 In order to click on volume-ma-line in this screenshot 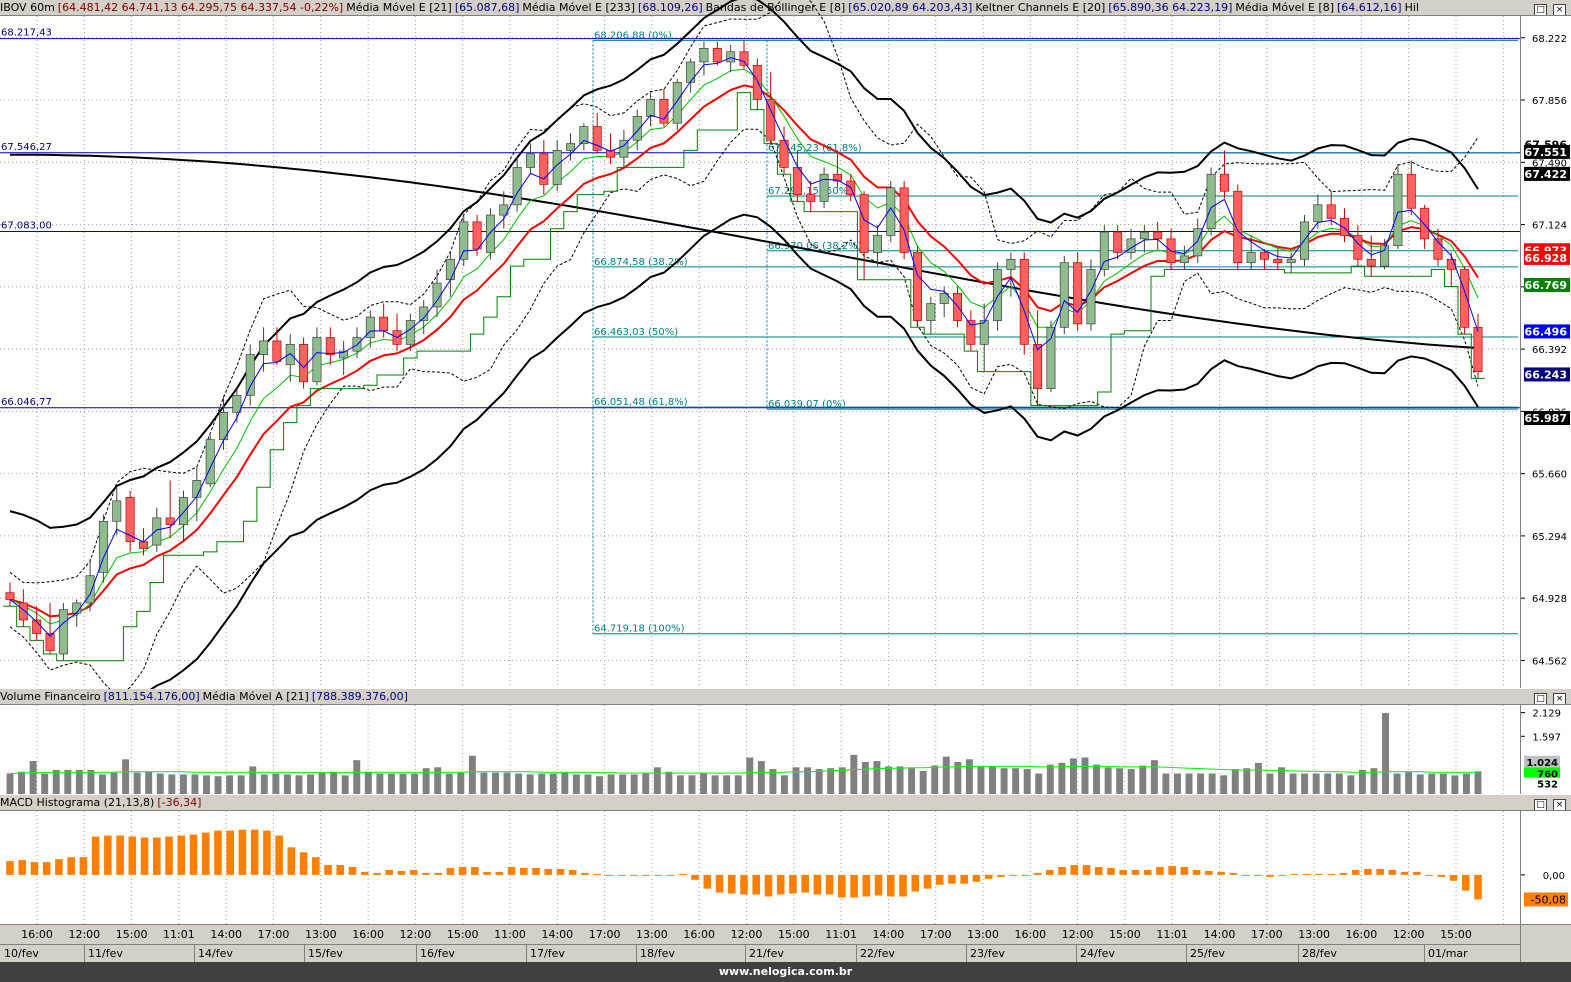, I will do `click(744, 769)`.